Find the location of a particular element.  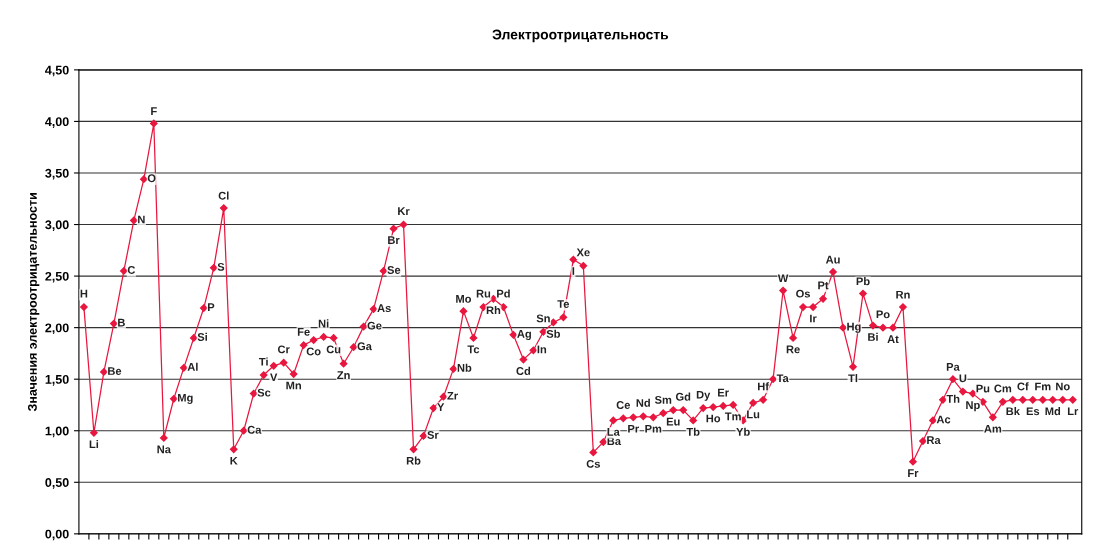

data-label: Br is located at coordinates (394, 240).